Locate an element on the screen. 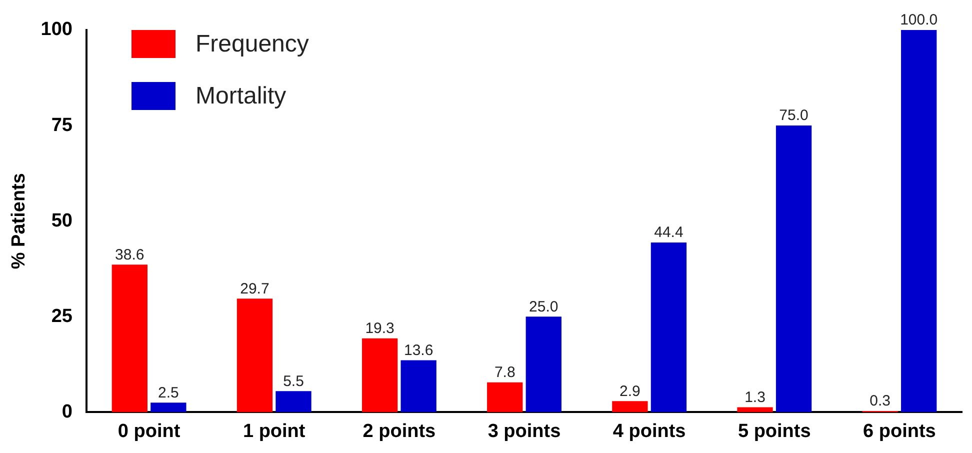  y-tick-label: 75 is located at coordinates (62, 125).